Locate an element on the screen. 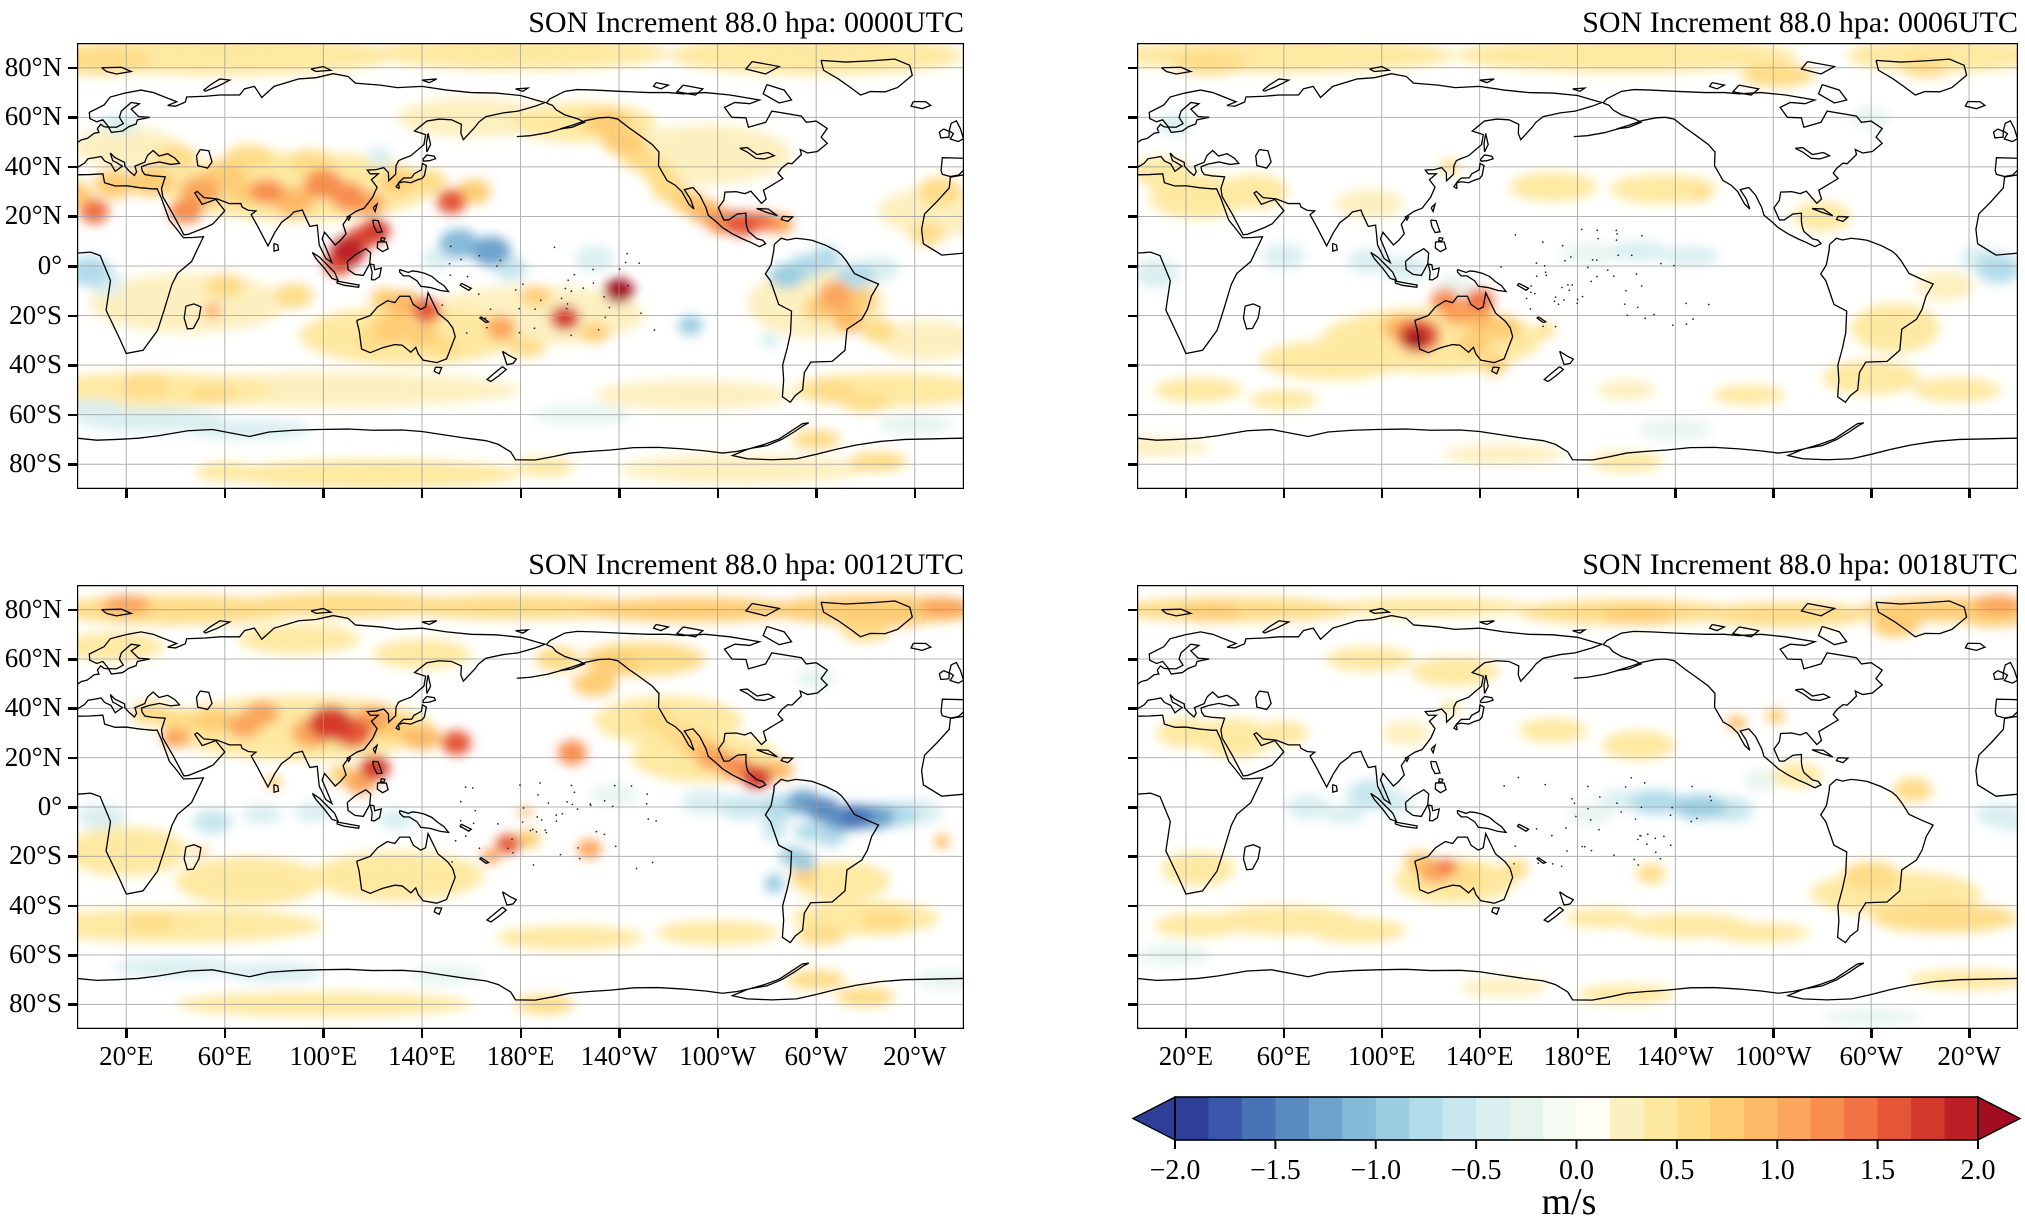 This screenshot has height=1232, width=2025. panel-title-0000utc: SON Increment 88.0 hpa: 0000UTC is located at coordinates (746, 22).